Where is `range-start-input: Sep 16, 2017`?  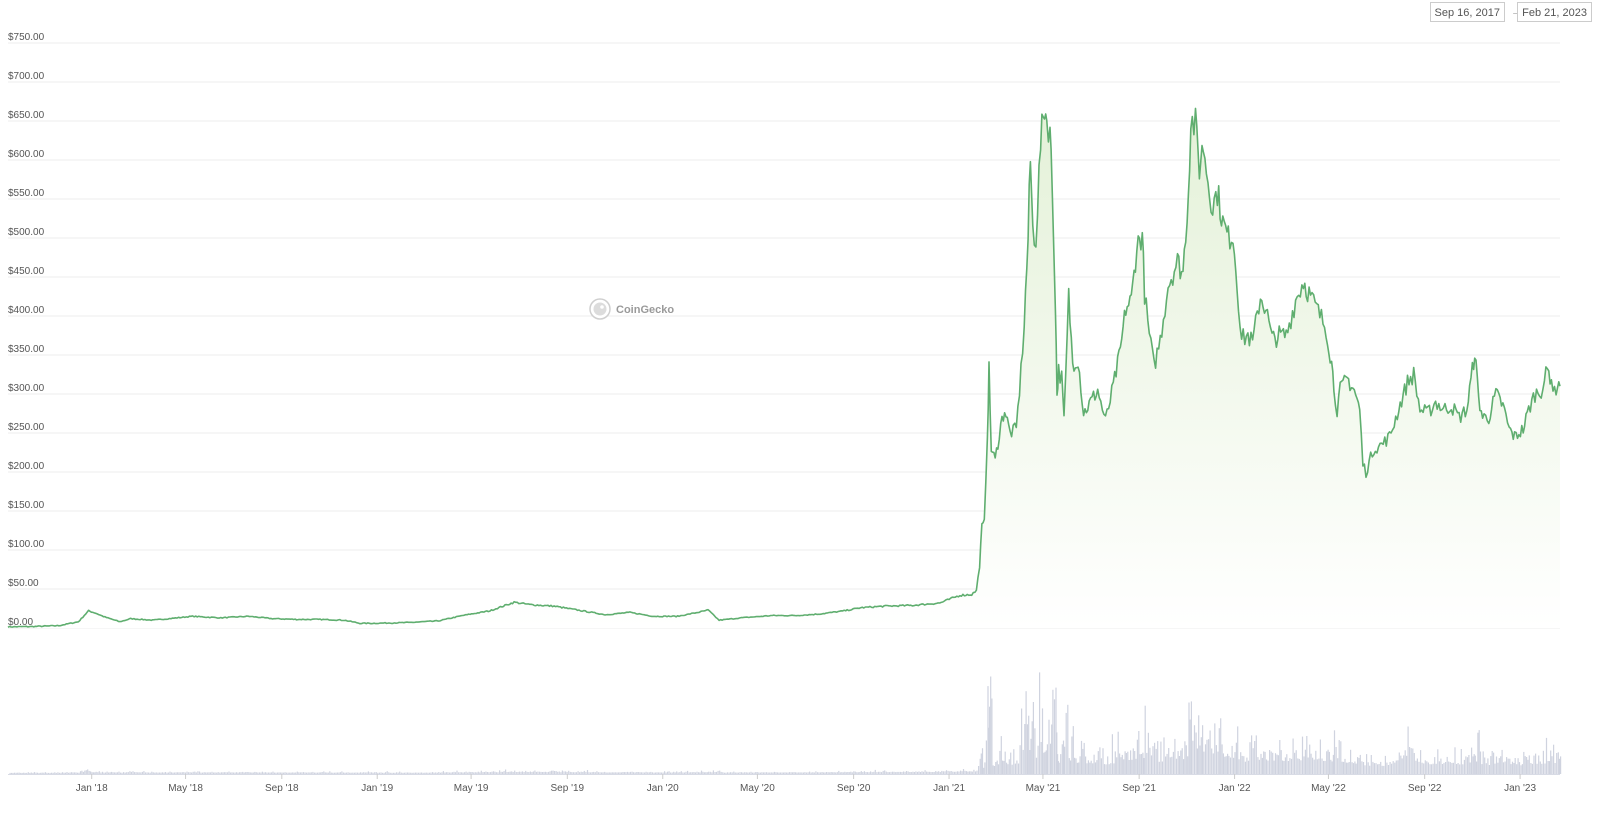
range-start-input: Sep 16, 2017 is located at coordinates (1467, 12).